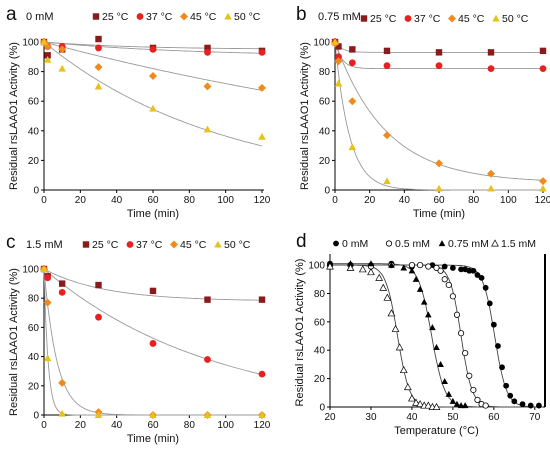 The image size is (550, 450). Describe the element at coordinates (515, 19) in the screenshot. I see `legend-label: 50 °C` at that location.